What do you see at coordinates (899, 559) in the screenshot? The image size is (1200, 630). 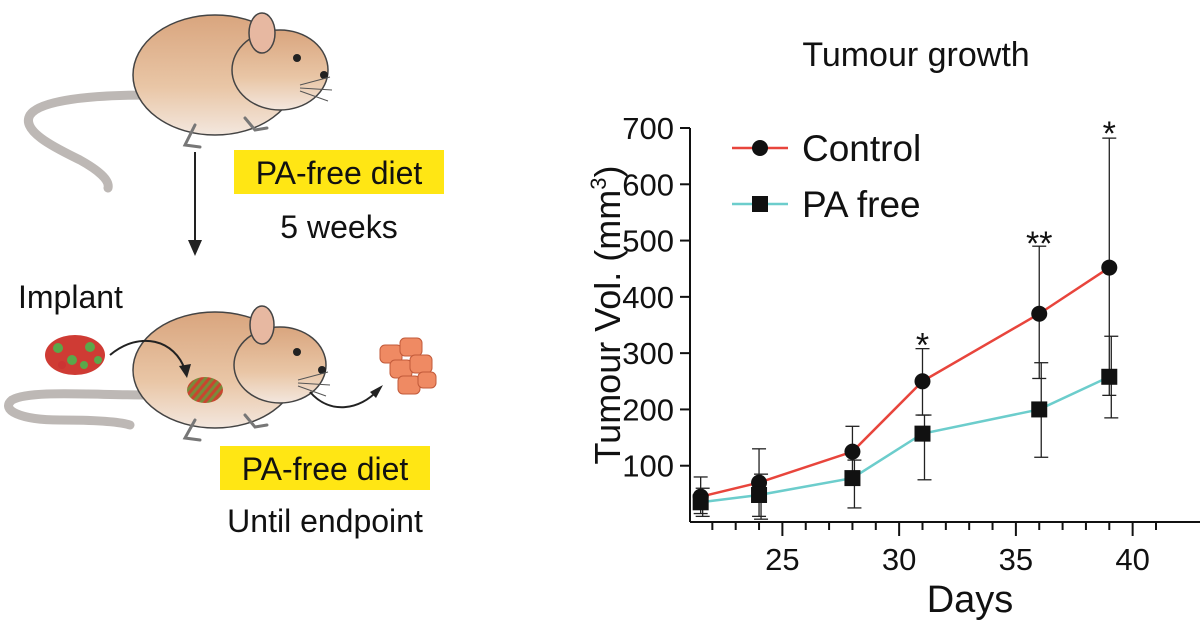 I see `x-tick-label: 30` at bounding box center [899, 559].